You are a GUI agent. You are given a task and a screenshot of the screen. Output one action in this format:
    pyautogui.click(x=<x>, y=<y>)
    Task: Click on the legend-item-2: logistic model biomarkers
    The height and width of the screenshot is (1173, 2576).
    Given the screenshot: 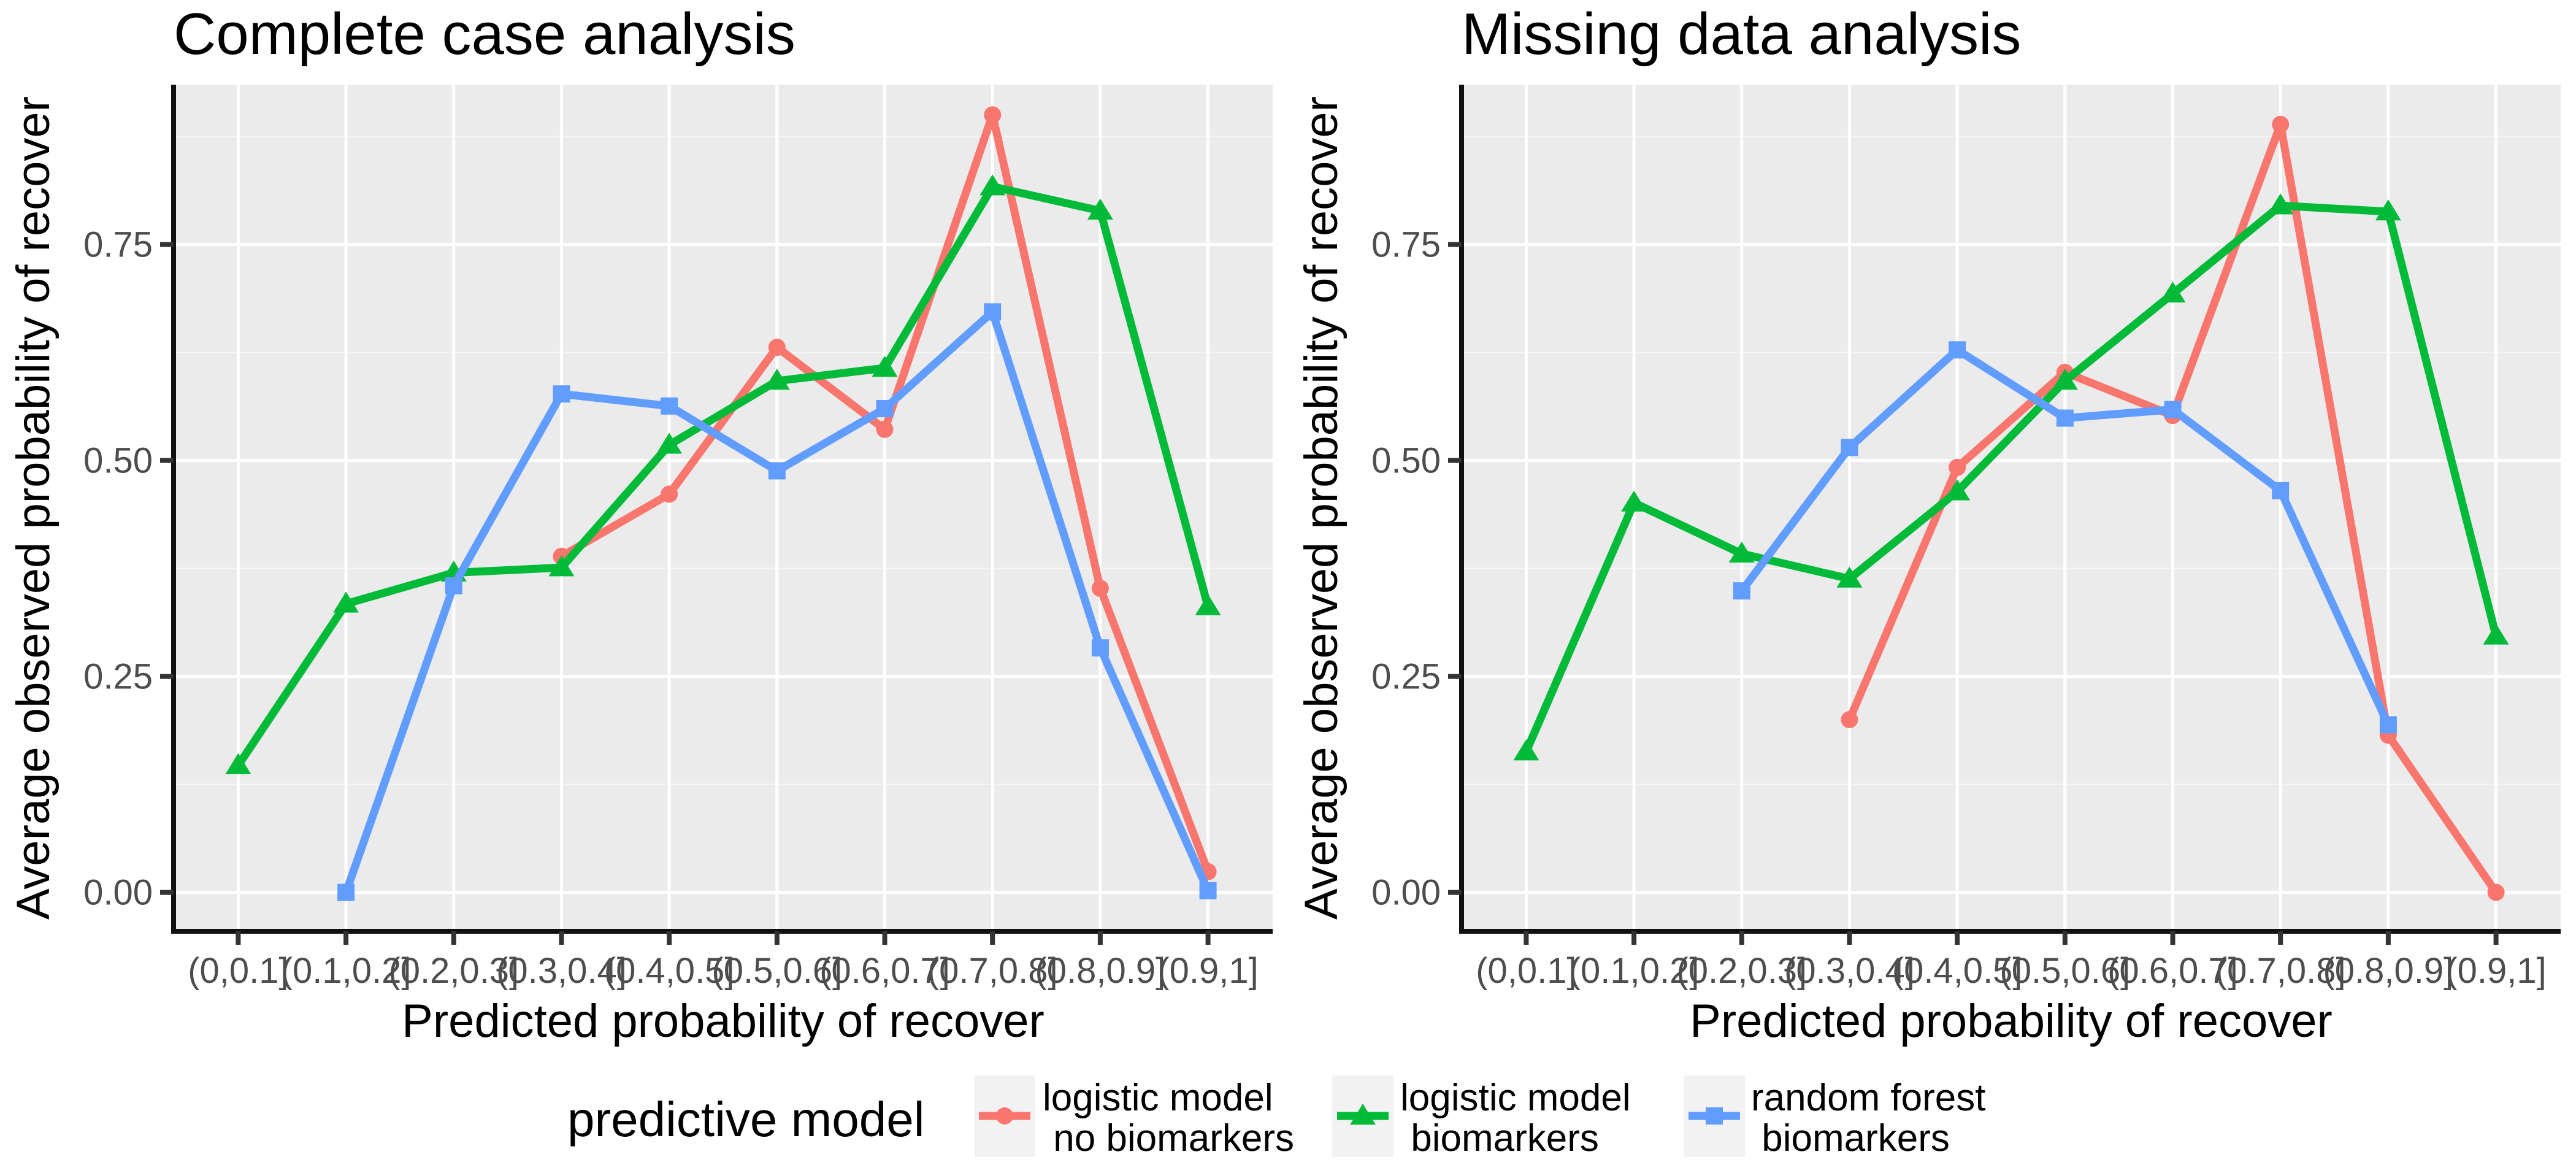 What is the action you would take?
    pyautogui.click(x=1481, y=1117)
    